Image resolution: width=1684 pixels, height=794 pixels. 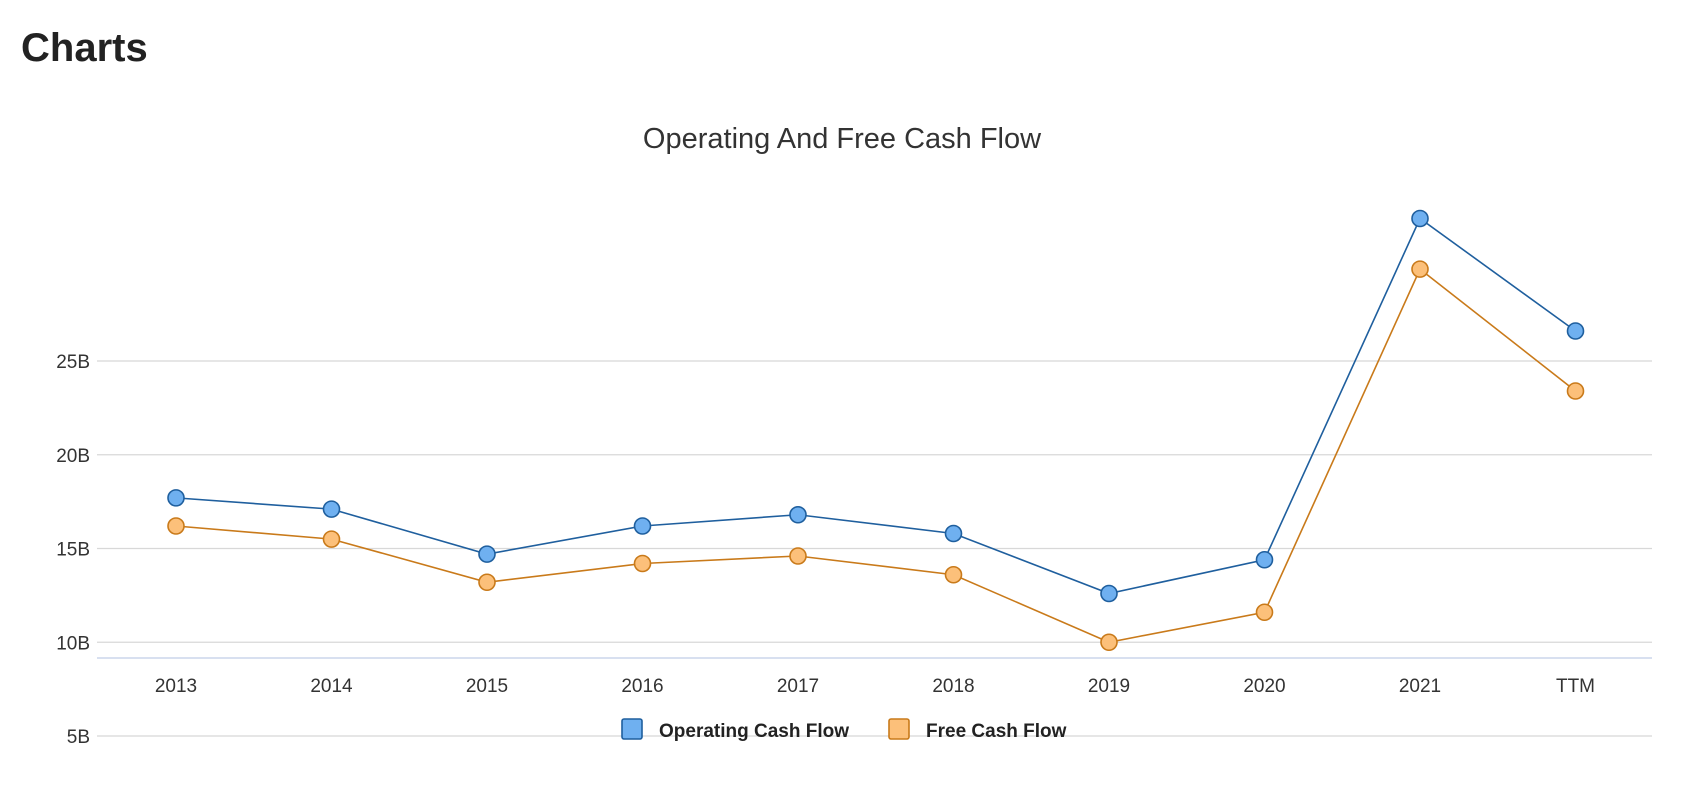 What do you see at coordinates (78, 737) in the screenshot?
I see `y-tick-label: 5B` at bounding box center [78, 737].